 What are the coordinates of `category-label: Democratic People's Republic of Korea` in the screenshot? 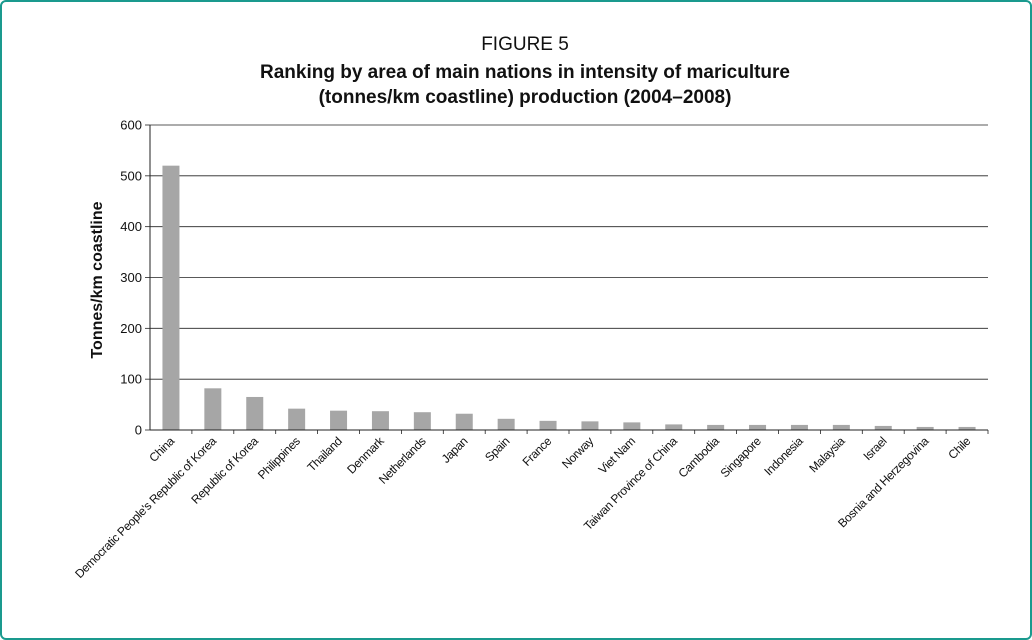 It's located at (145, 507).